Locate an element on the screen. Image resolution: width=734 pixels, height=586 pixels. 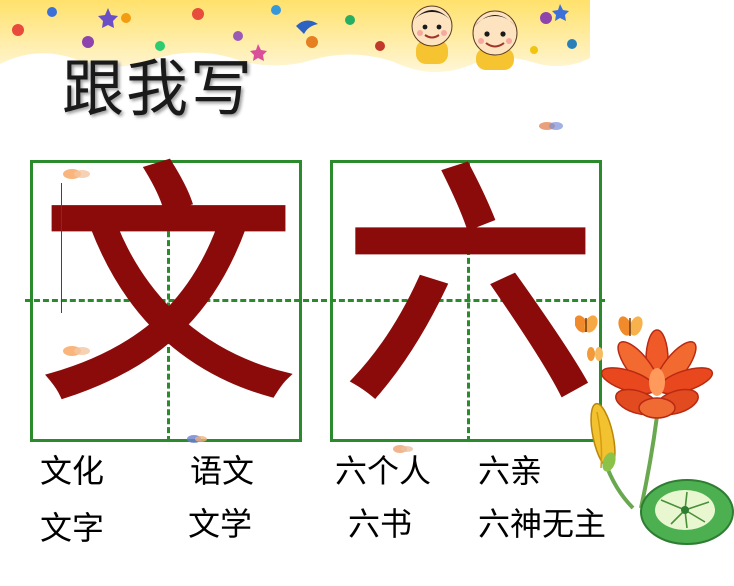
red-flower is located at coordinates (657, 374).